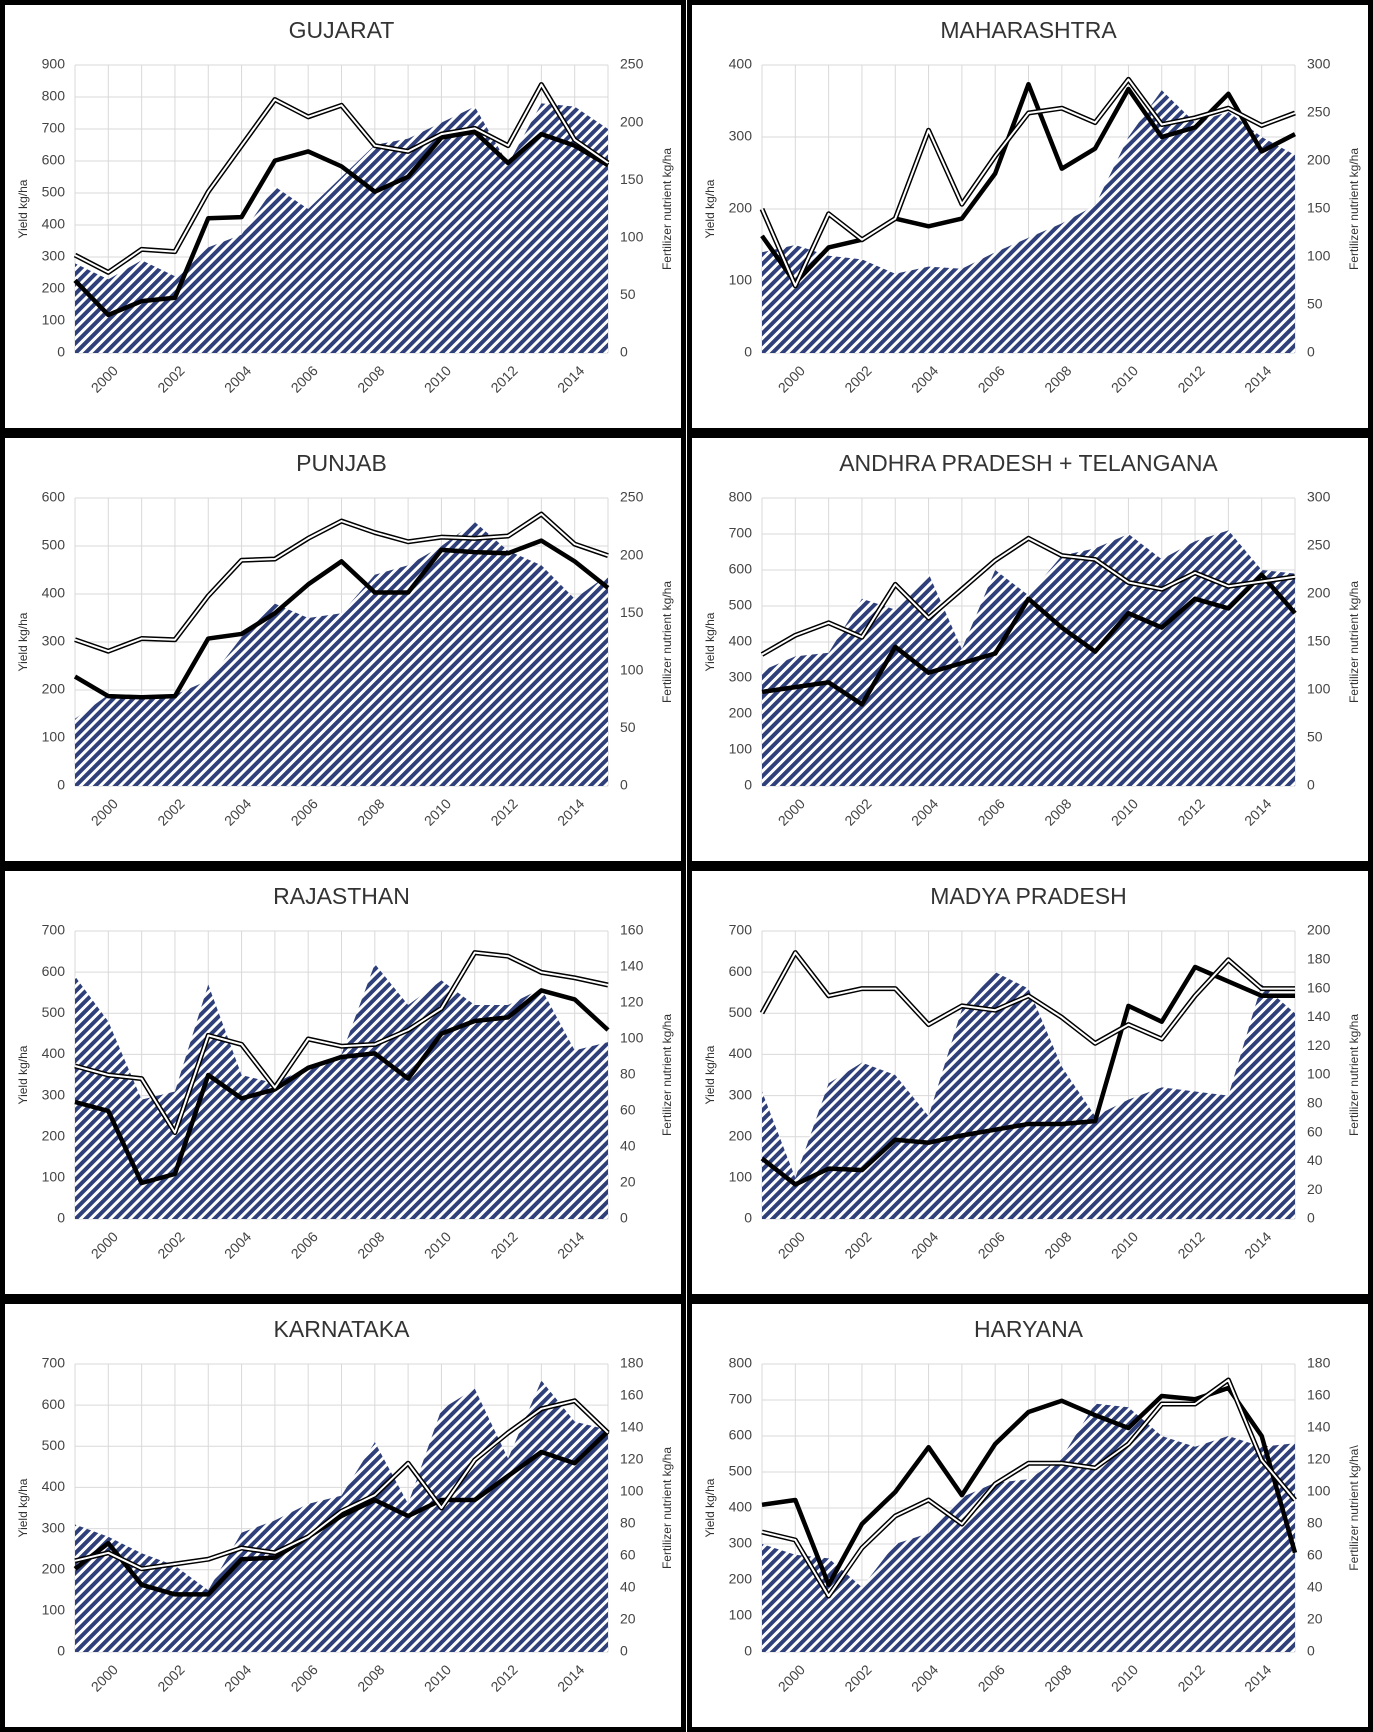 The height and width of the screenshot is (1732, 1373). Describe the element at coordinates (1315, 1189) in the screenshot. I see `y2-tick-label: 20` at that location.